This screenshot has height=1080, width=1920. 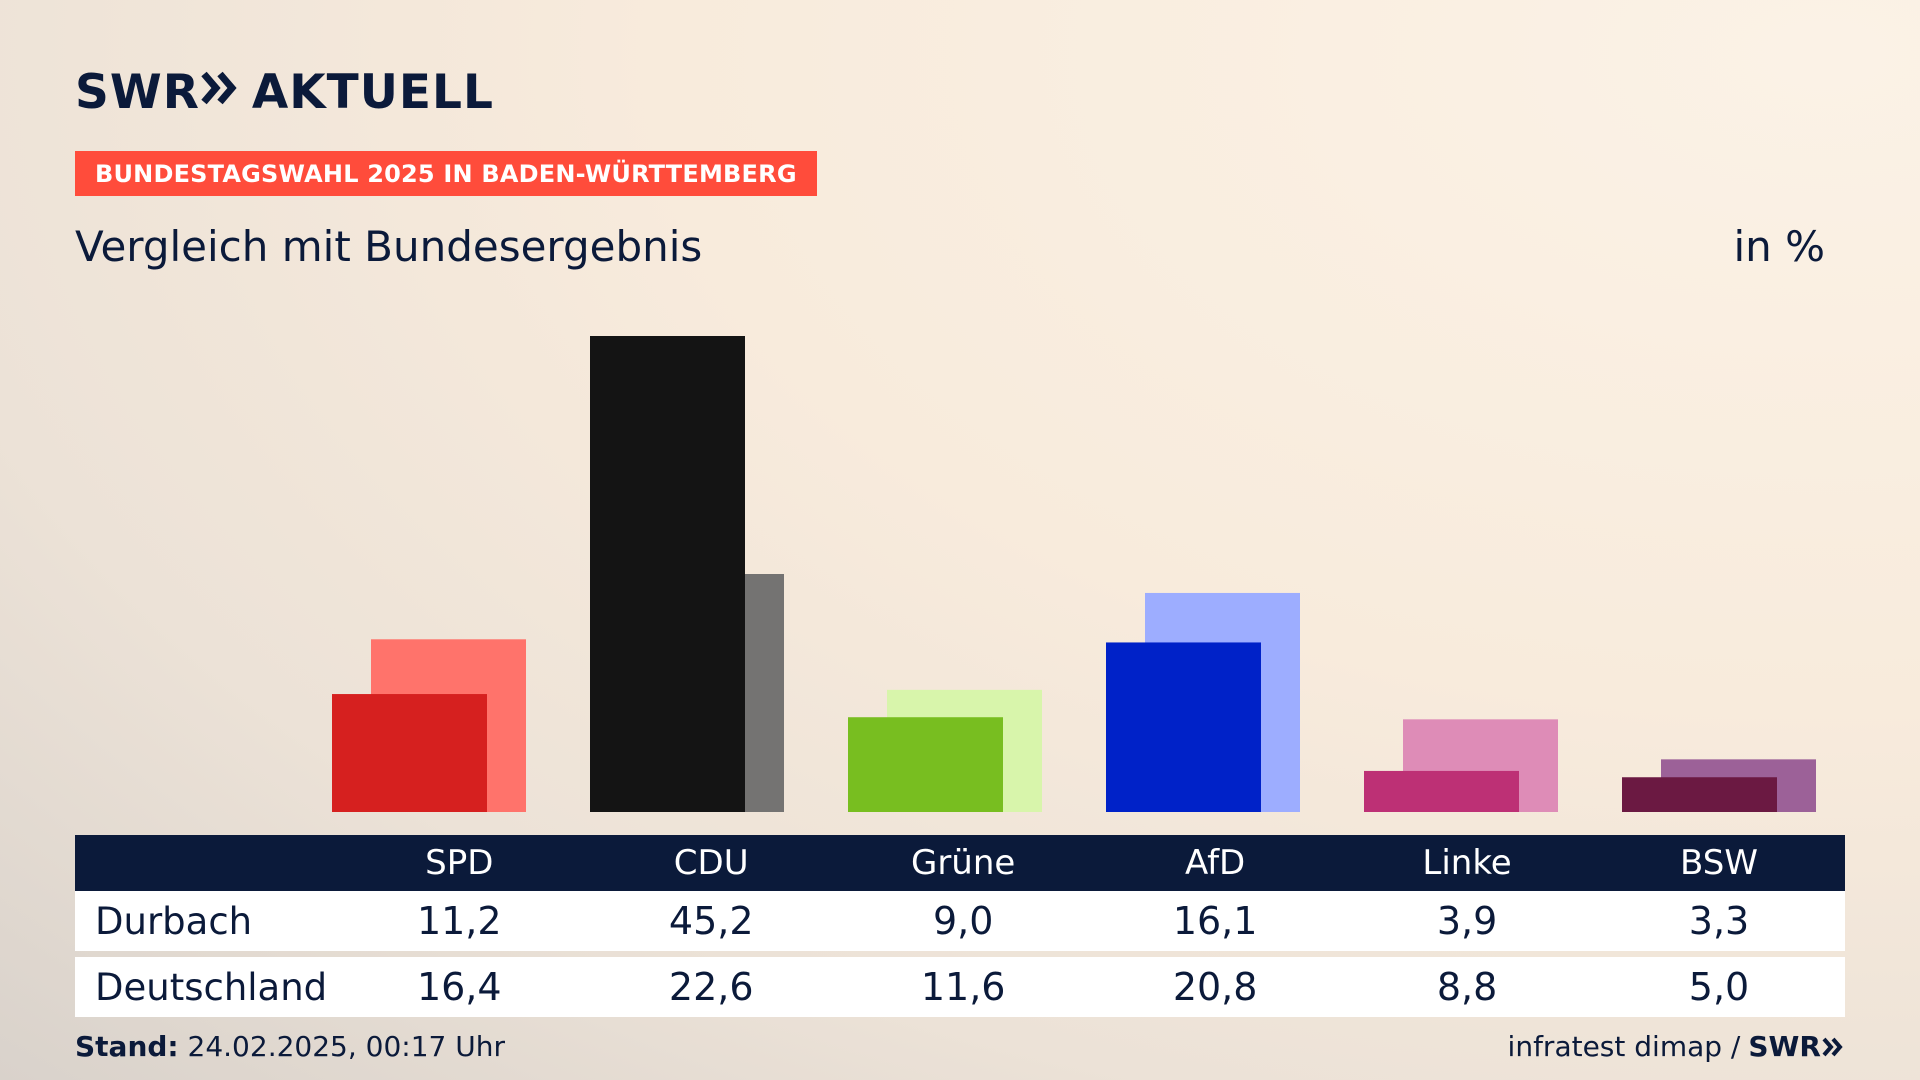 I want to click on bar-durbach-linke, so click(x=1441, y=791).